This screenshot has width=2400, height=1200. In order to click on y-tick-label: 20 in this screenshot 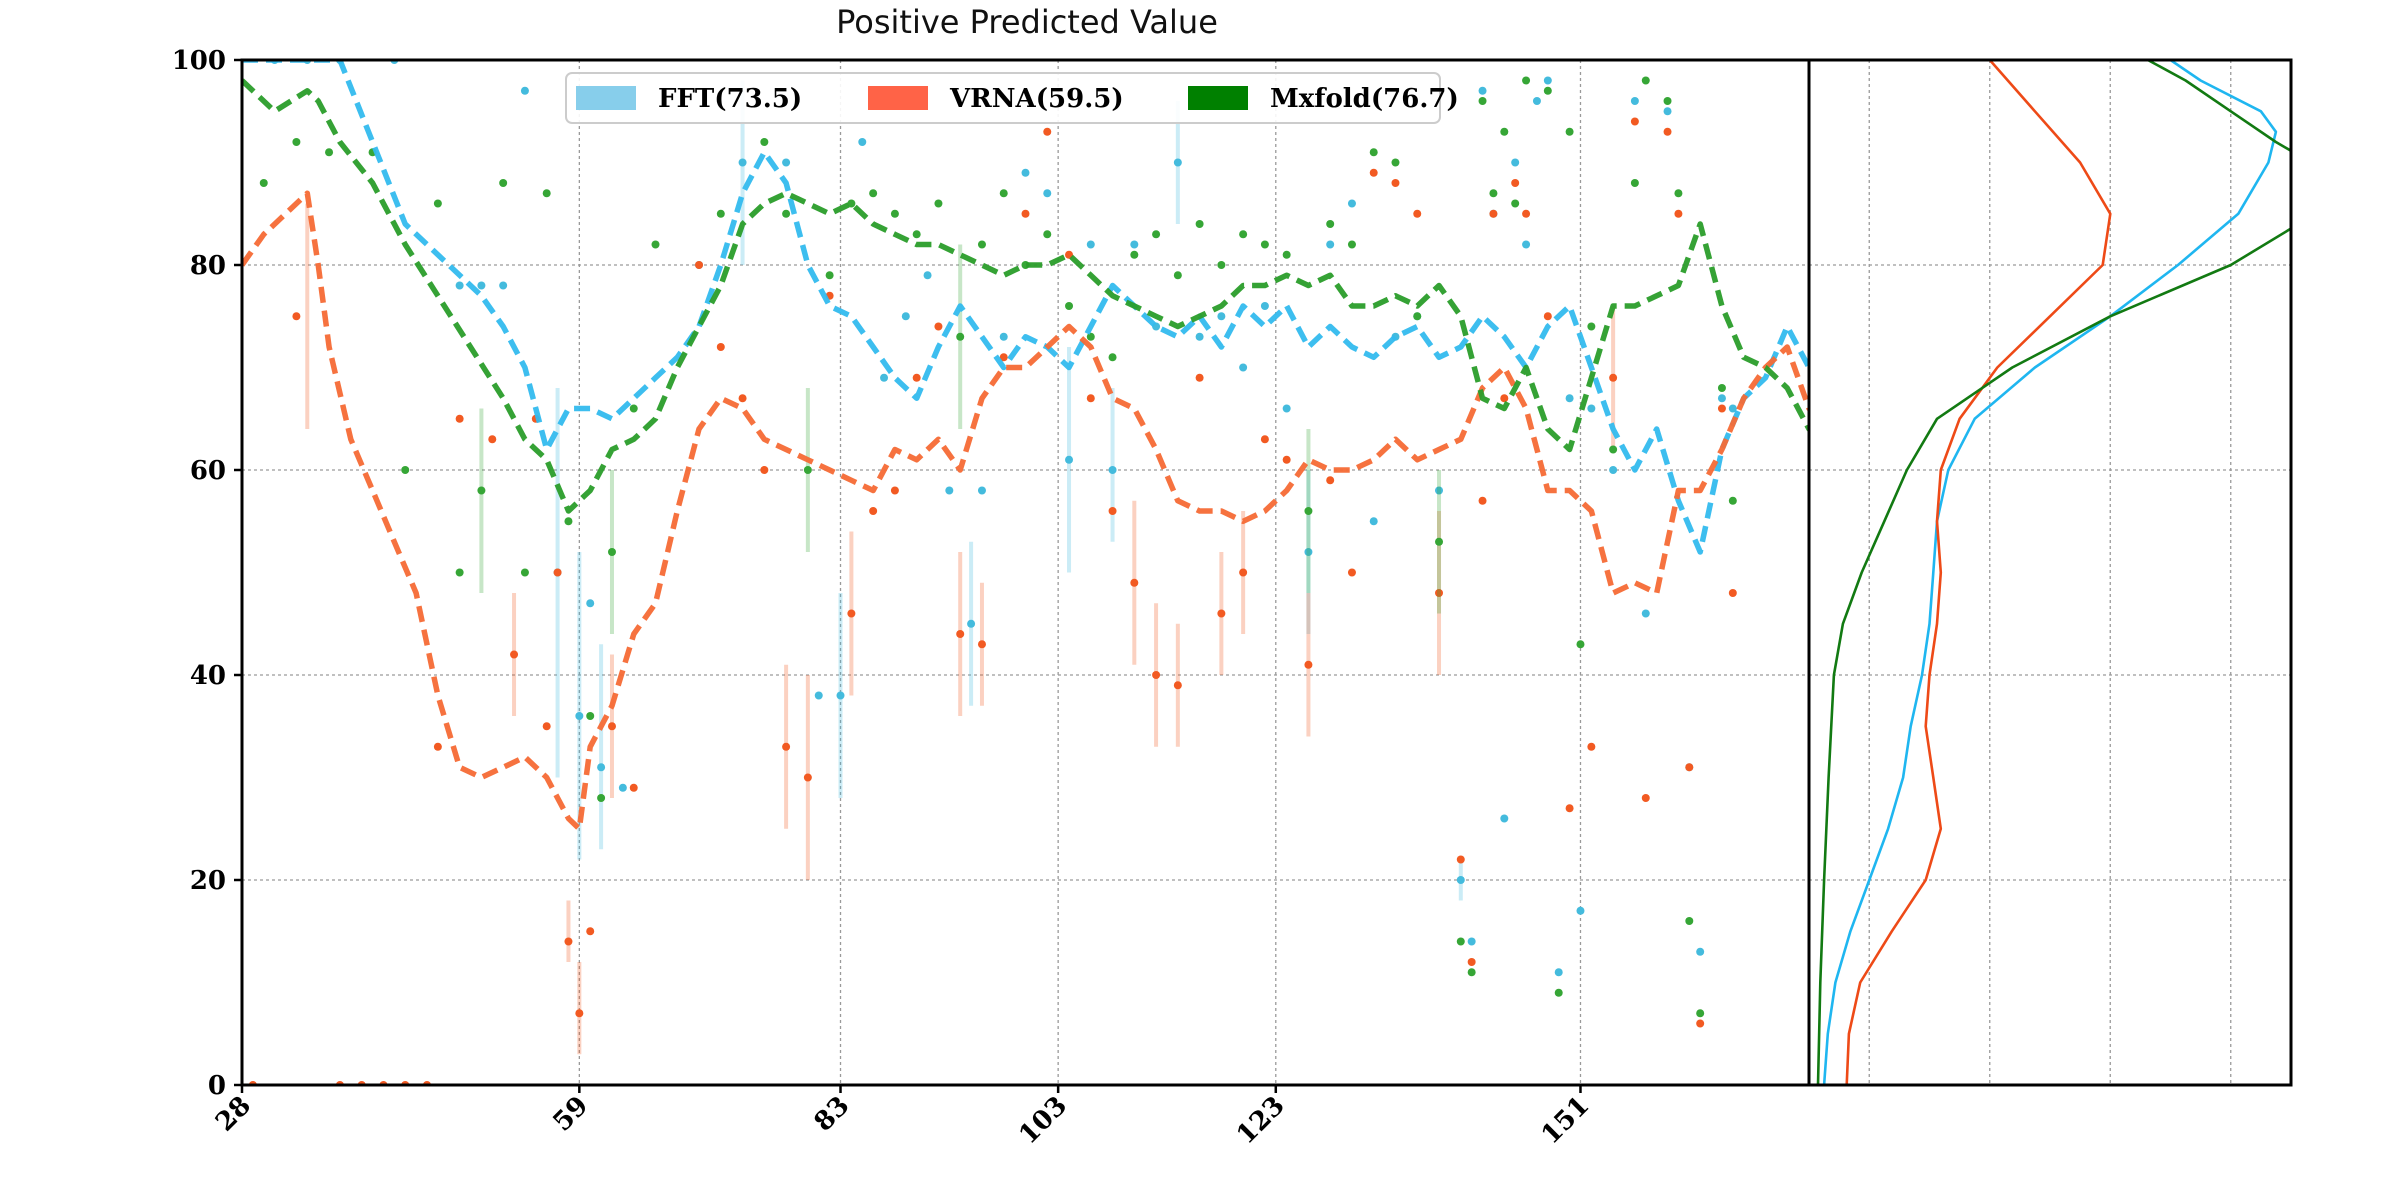, I will do `click(208, 881)`.